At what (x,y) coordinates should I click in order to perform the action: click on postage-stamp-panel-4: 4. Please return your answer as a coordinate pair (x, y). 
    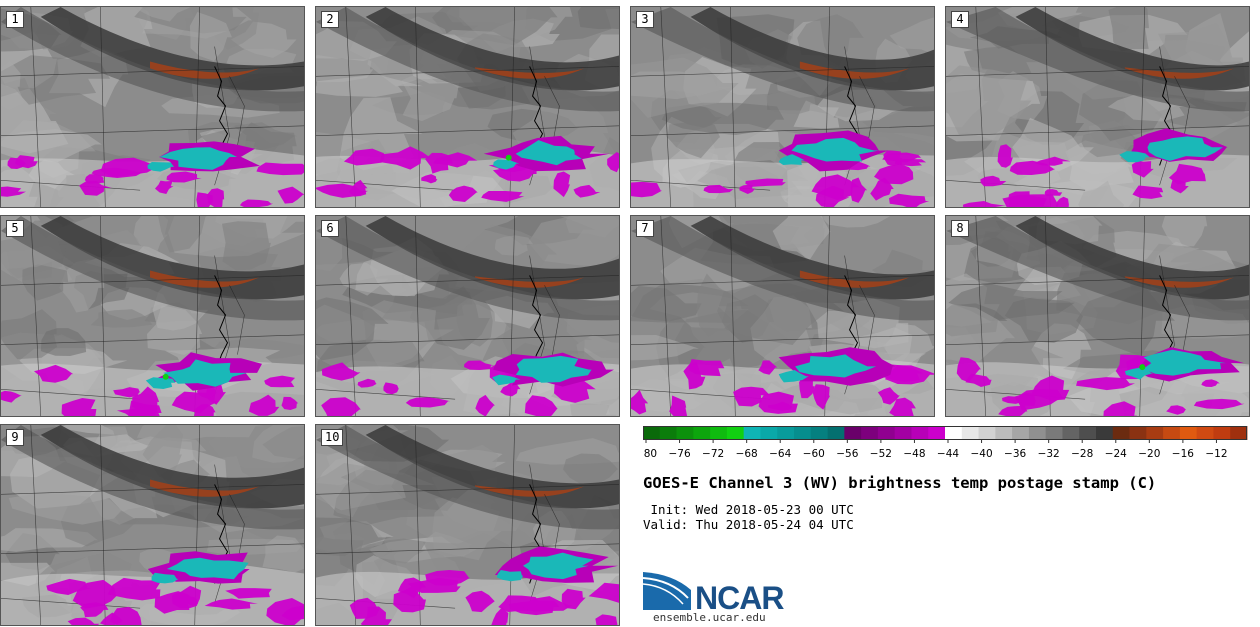
    Looking at the image, I should click on (1097, 107).